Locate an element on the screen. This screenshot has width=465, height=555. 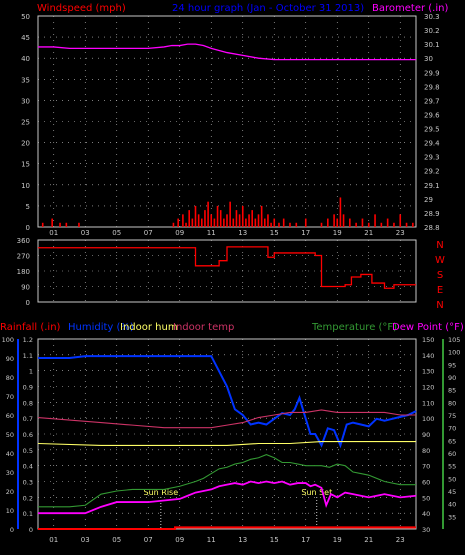
legend-dew-point: Dew Point (°F) is located at coordinates (428, 327).